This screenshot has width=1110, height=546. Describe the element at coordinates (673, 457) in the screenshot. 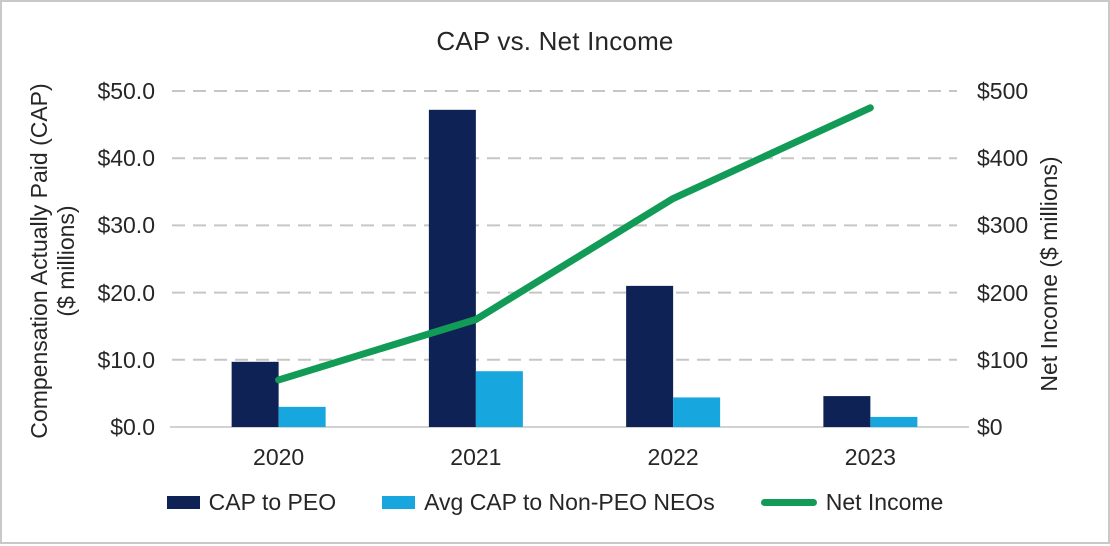

I see `category-label: 2022` at that location.